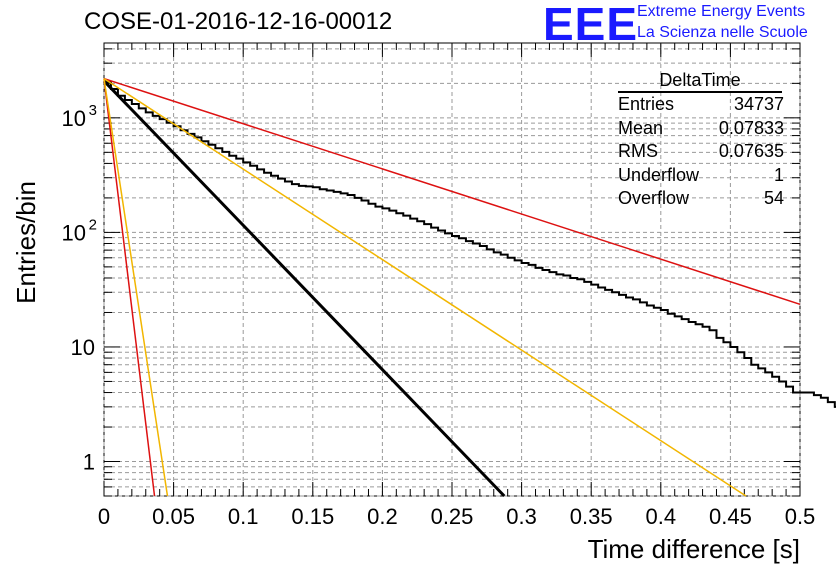  What do you see at coordinates (26, 242) in the screenshot?
I see `y-axis-label: Entries/bin` at bounding box center [26, 242].